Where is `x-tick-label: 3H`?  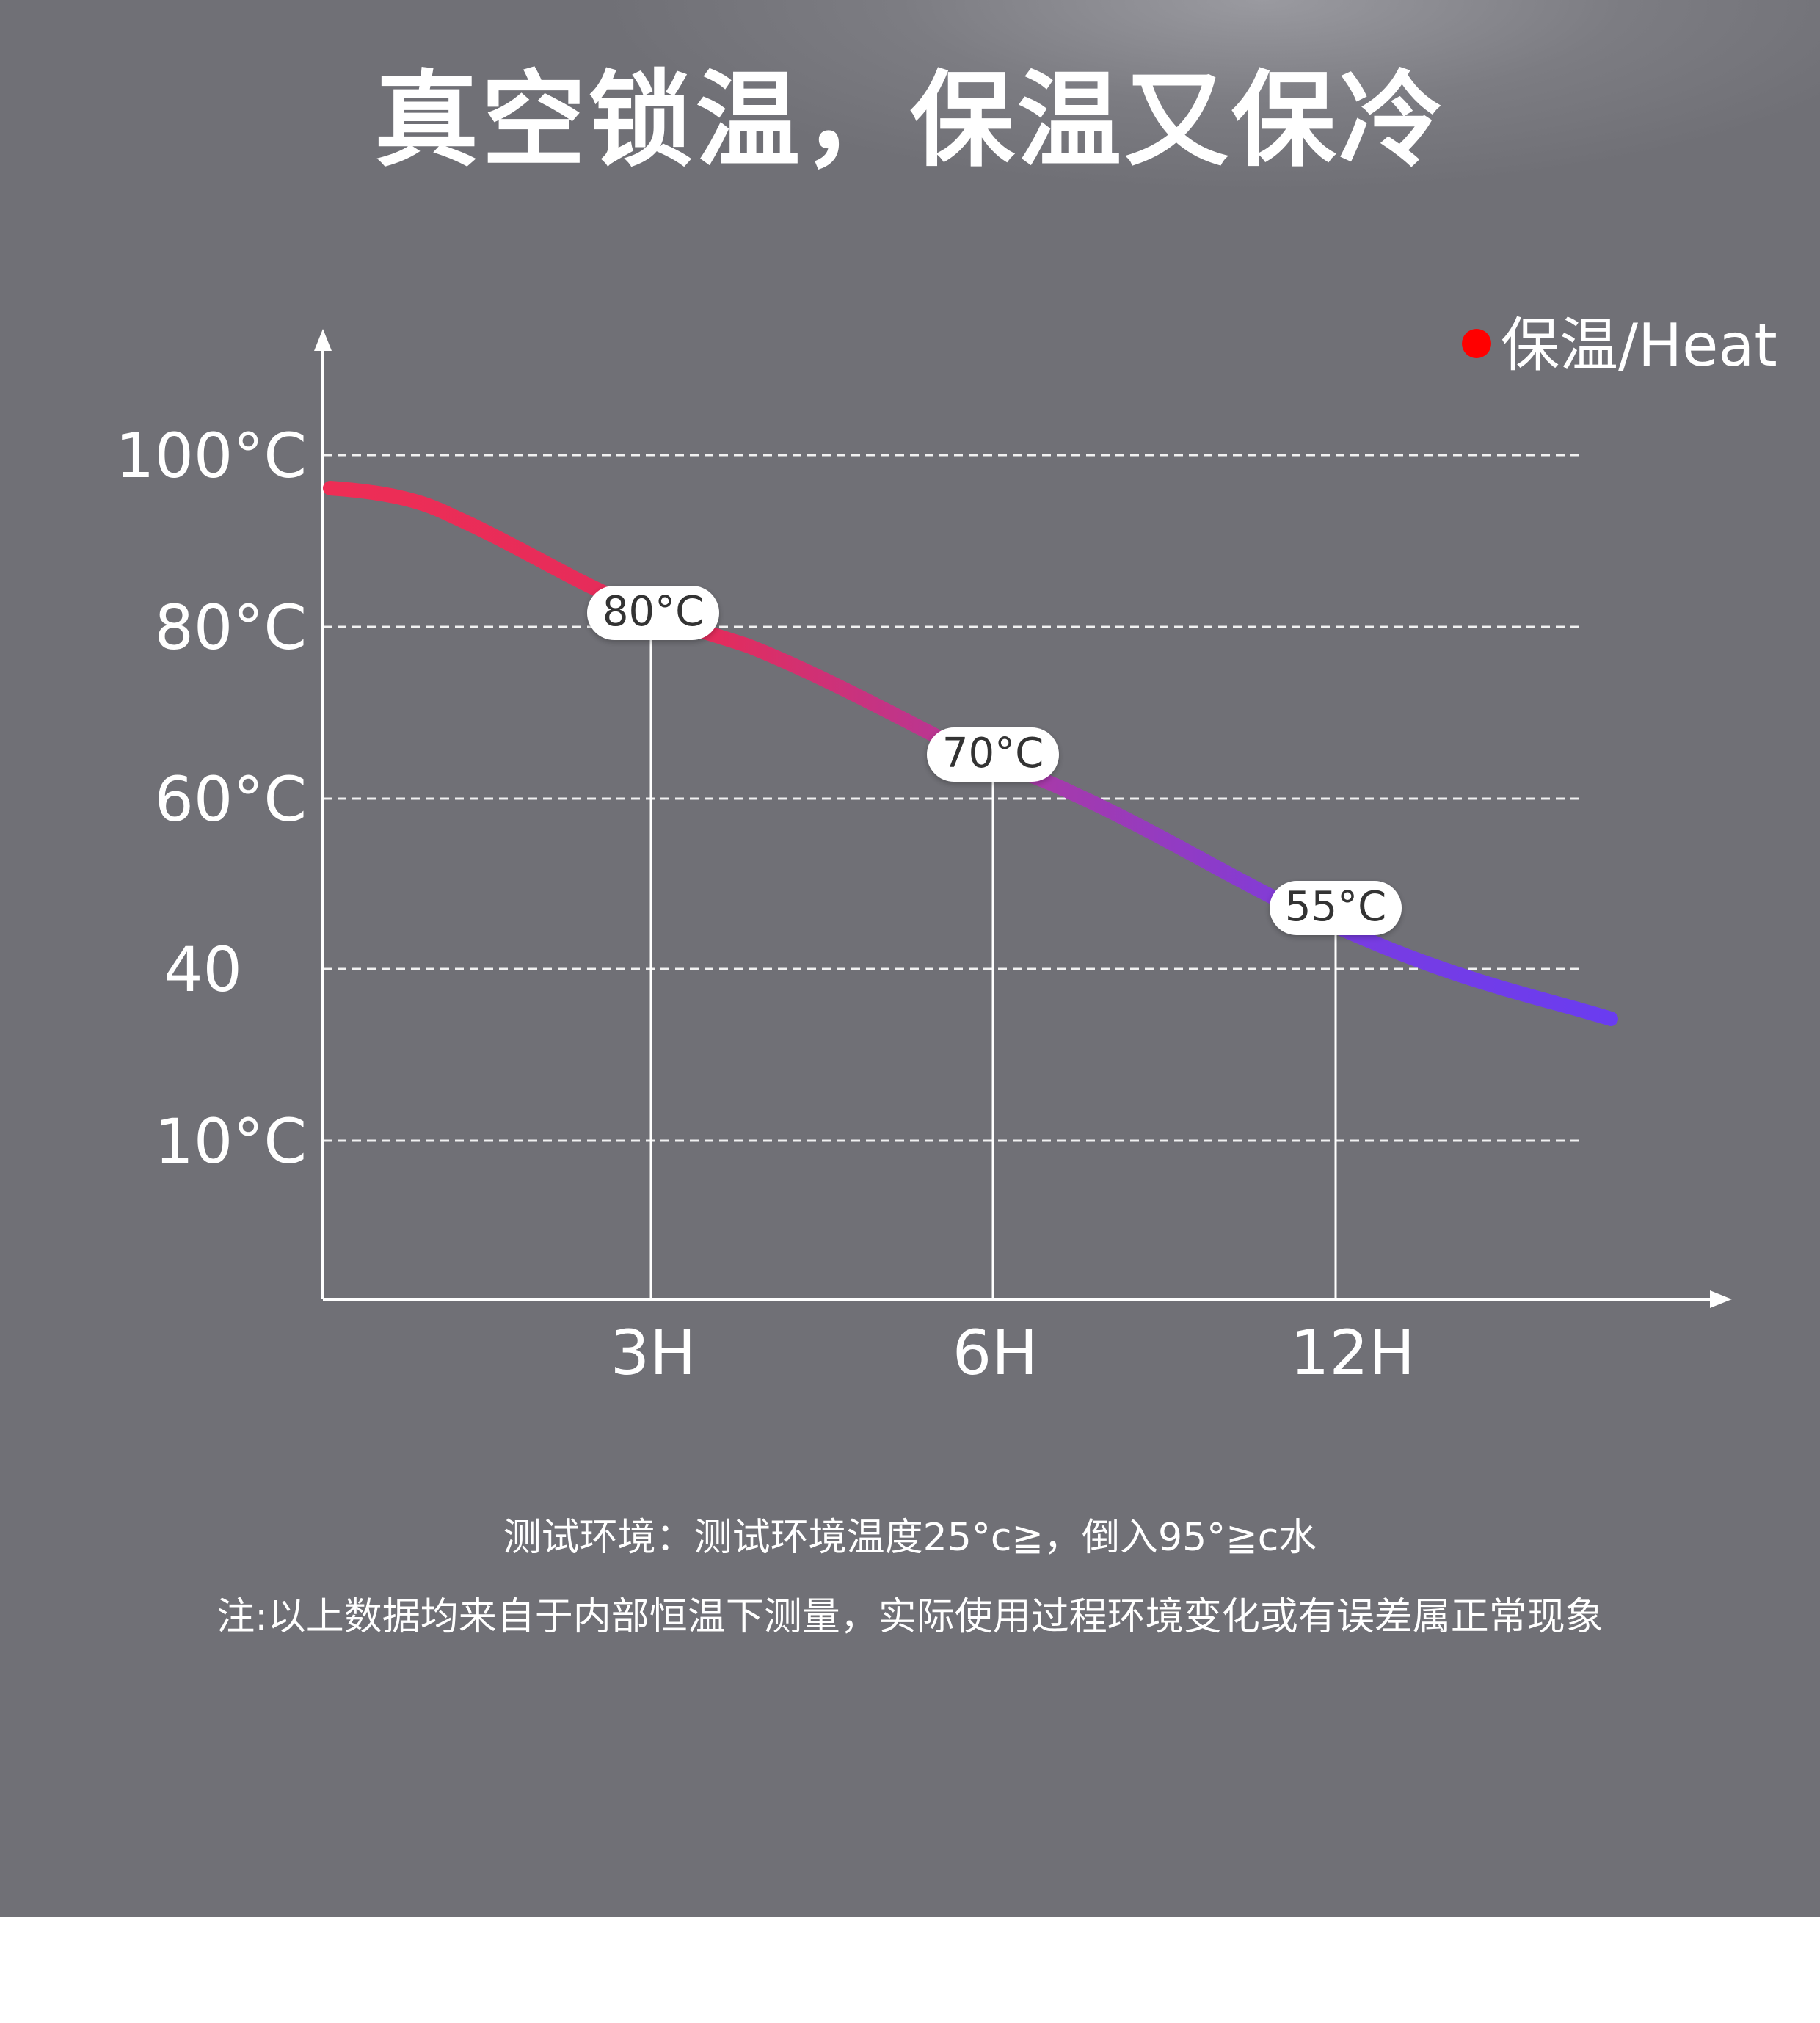 x-tick-label: 3H is located at coordinates (653, 1353).